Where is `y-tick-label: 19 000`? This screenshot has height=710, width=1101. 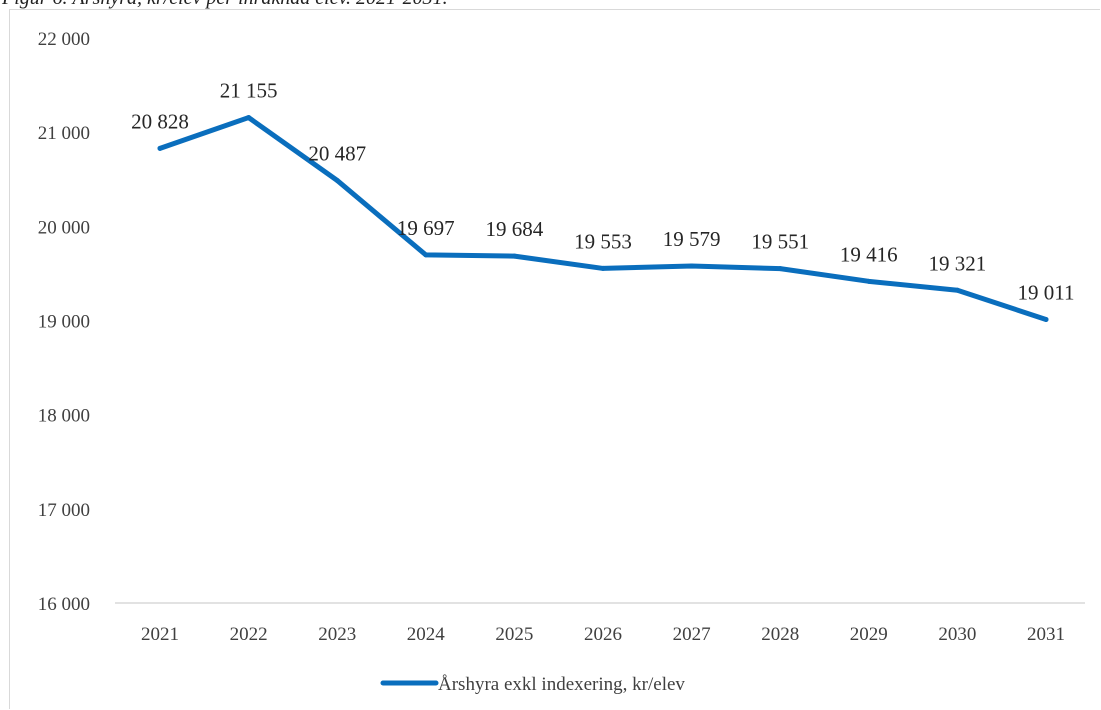 y-tick-label: 19 000 is located at coordinates (64, 322).